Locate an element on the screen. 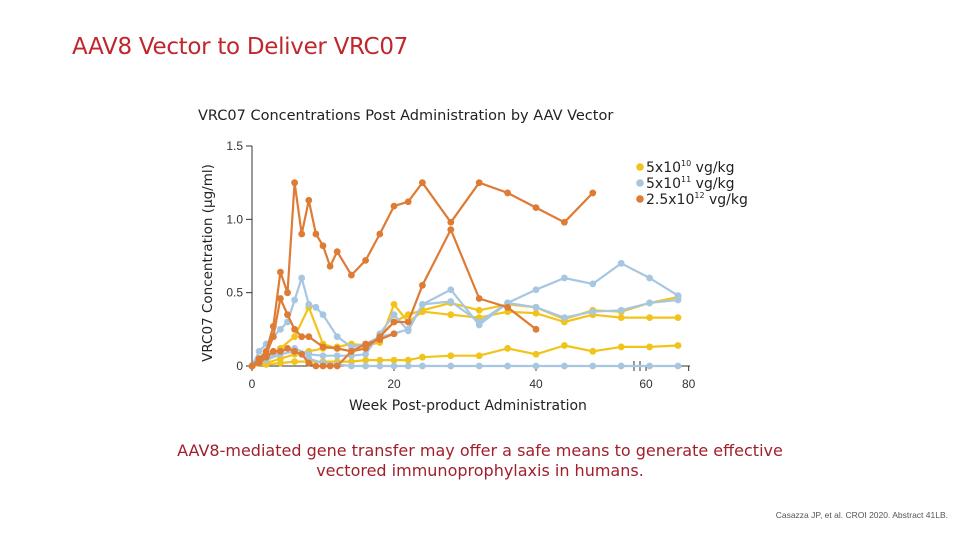  x-axis-label: Week Post-product Administration is located at coordinates (468, 406).